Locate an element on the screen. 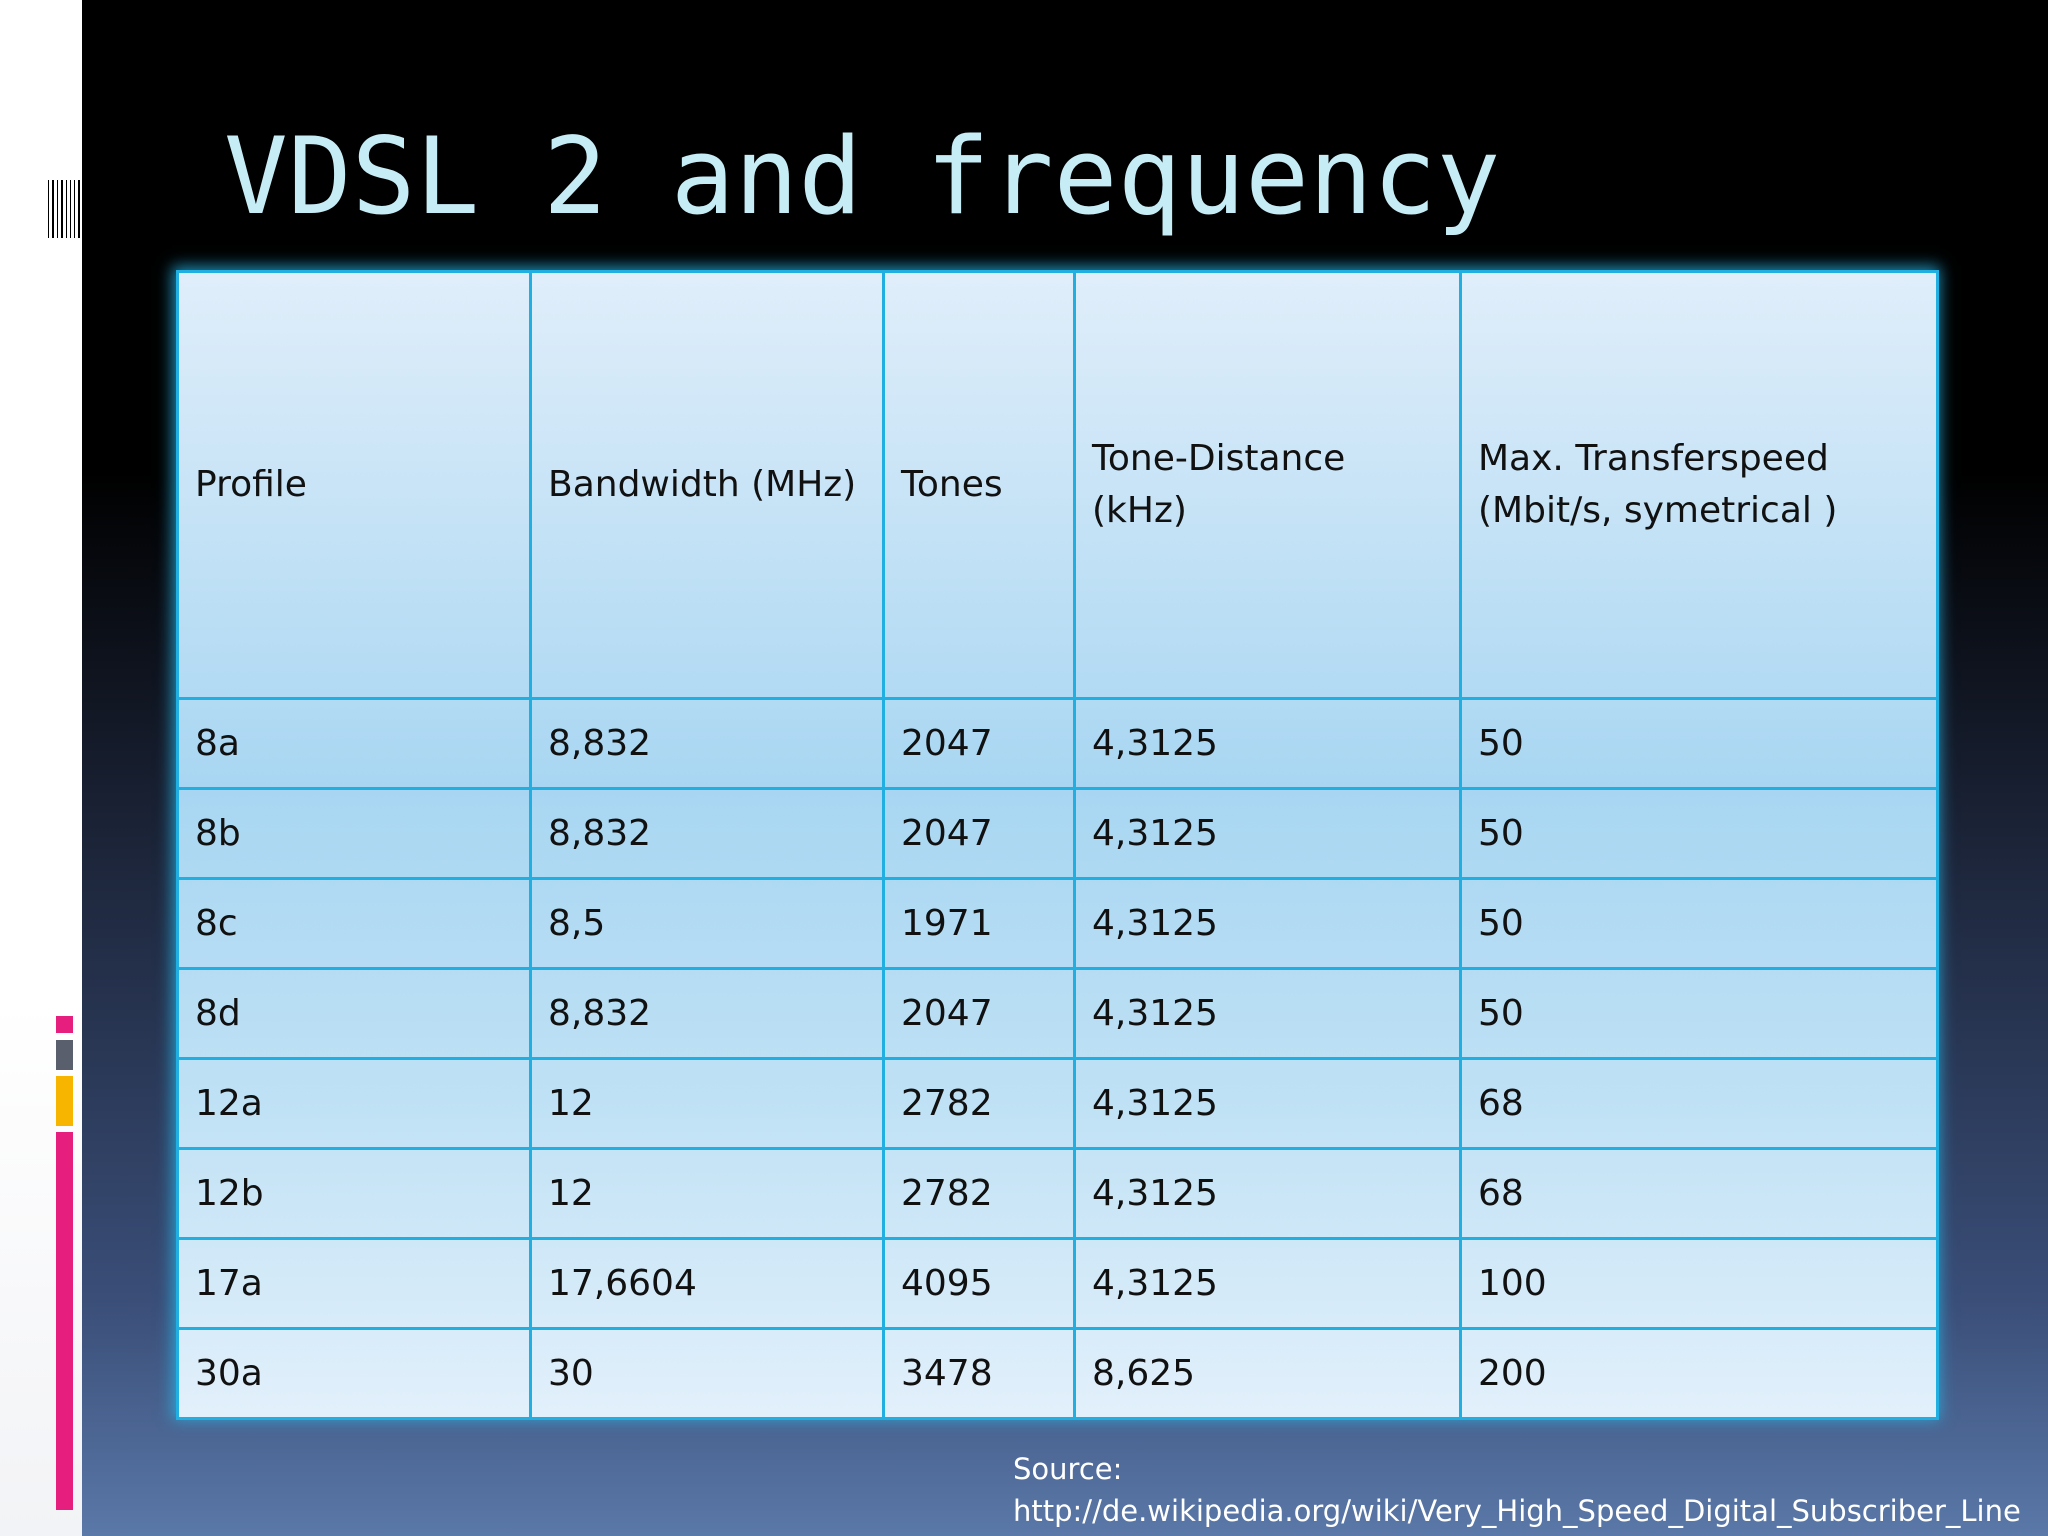  table-cell: 200 is located at coordinates (1699, 1373).